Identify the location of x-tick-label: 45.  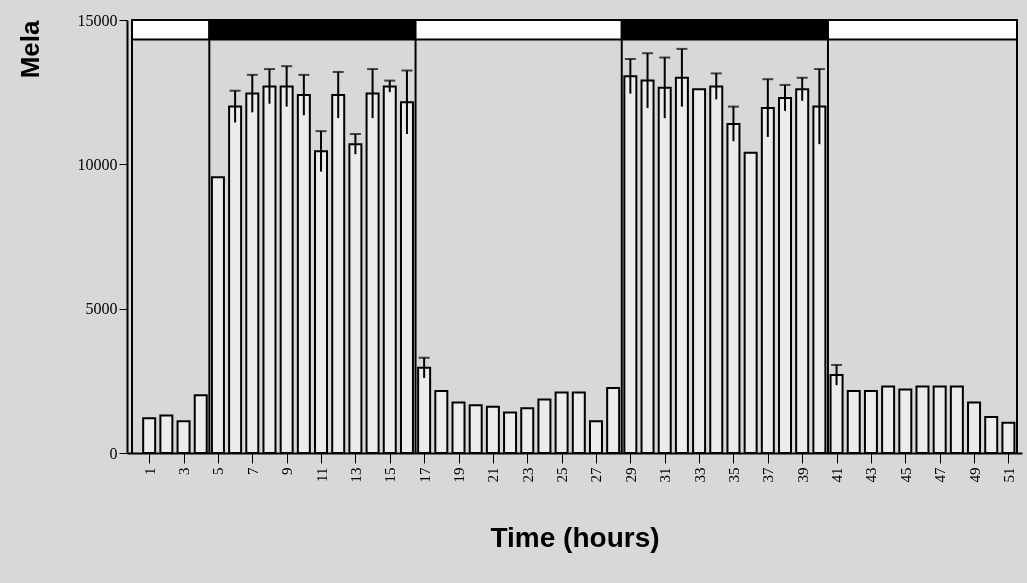
(905, 475).